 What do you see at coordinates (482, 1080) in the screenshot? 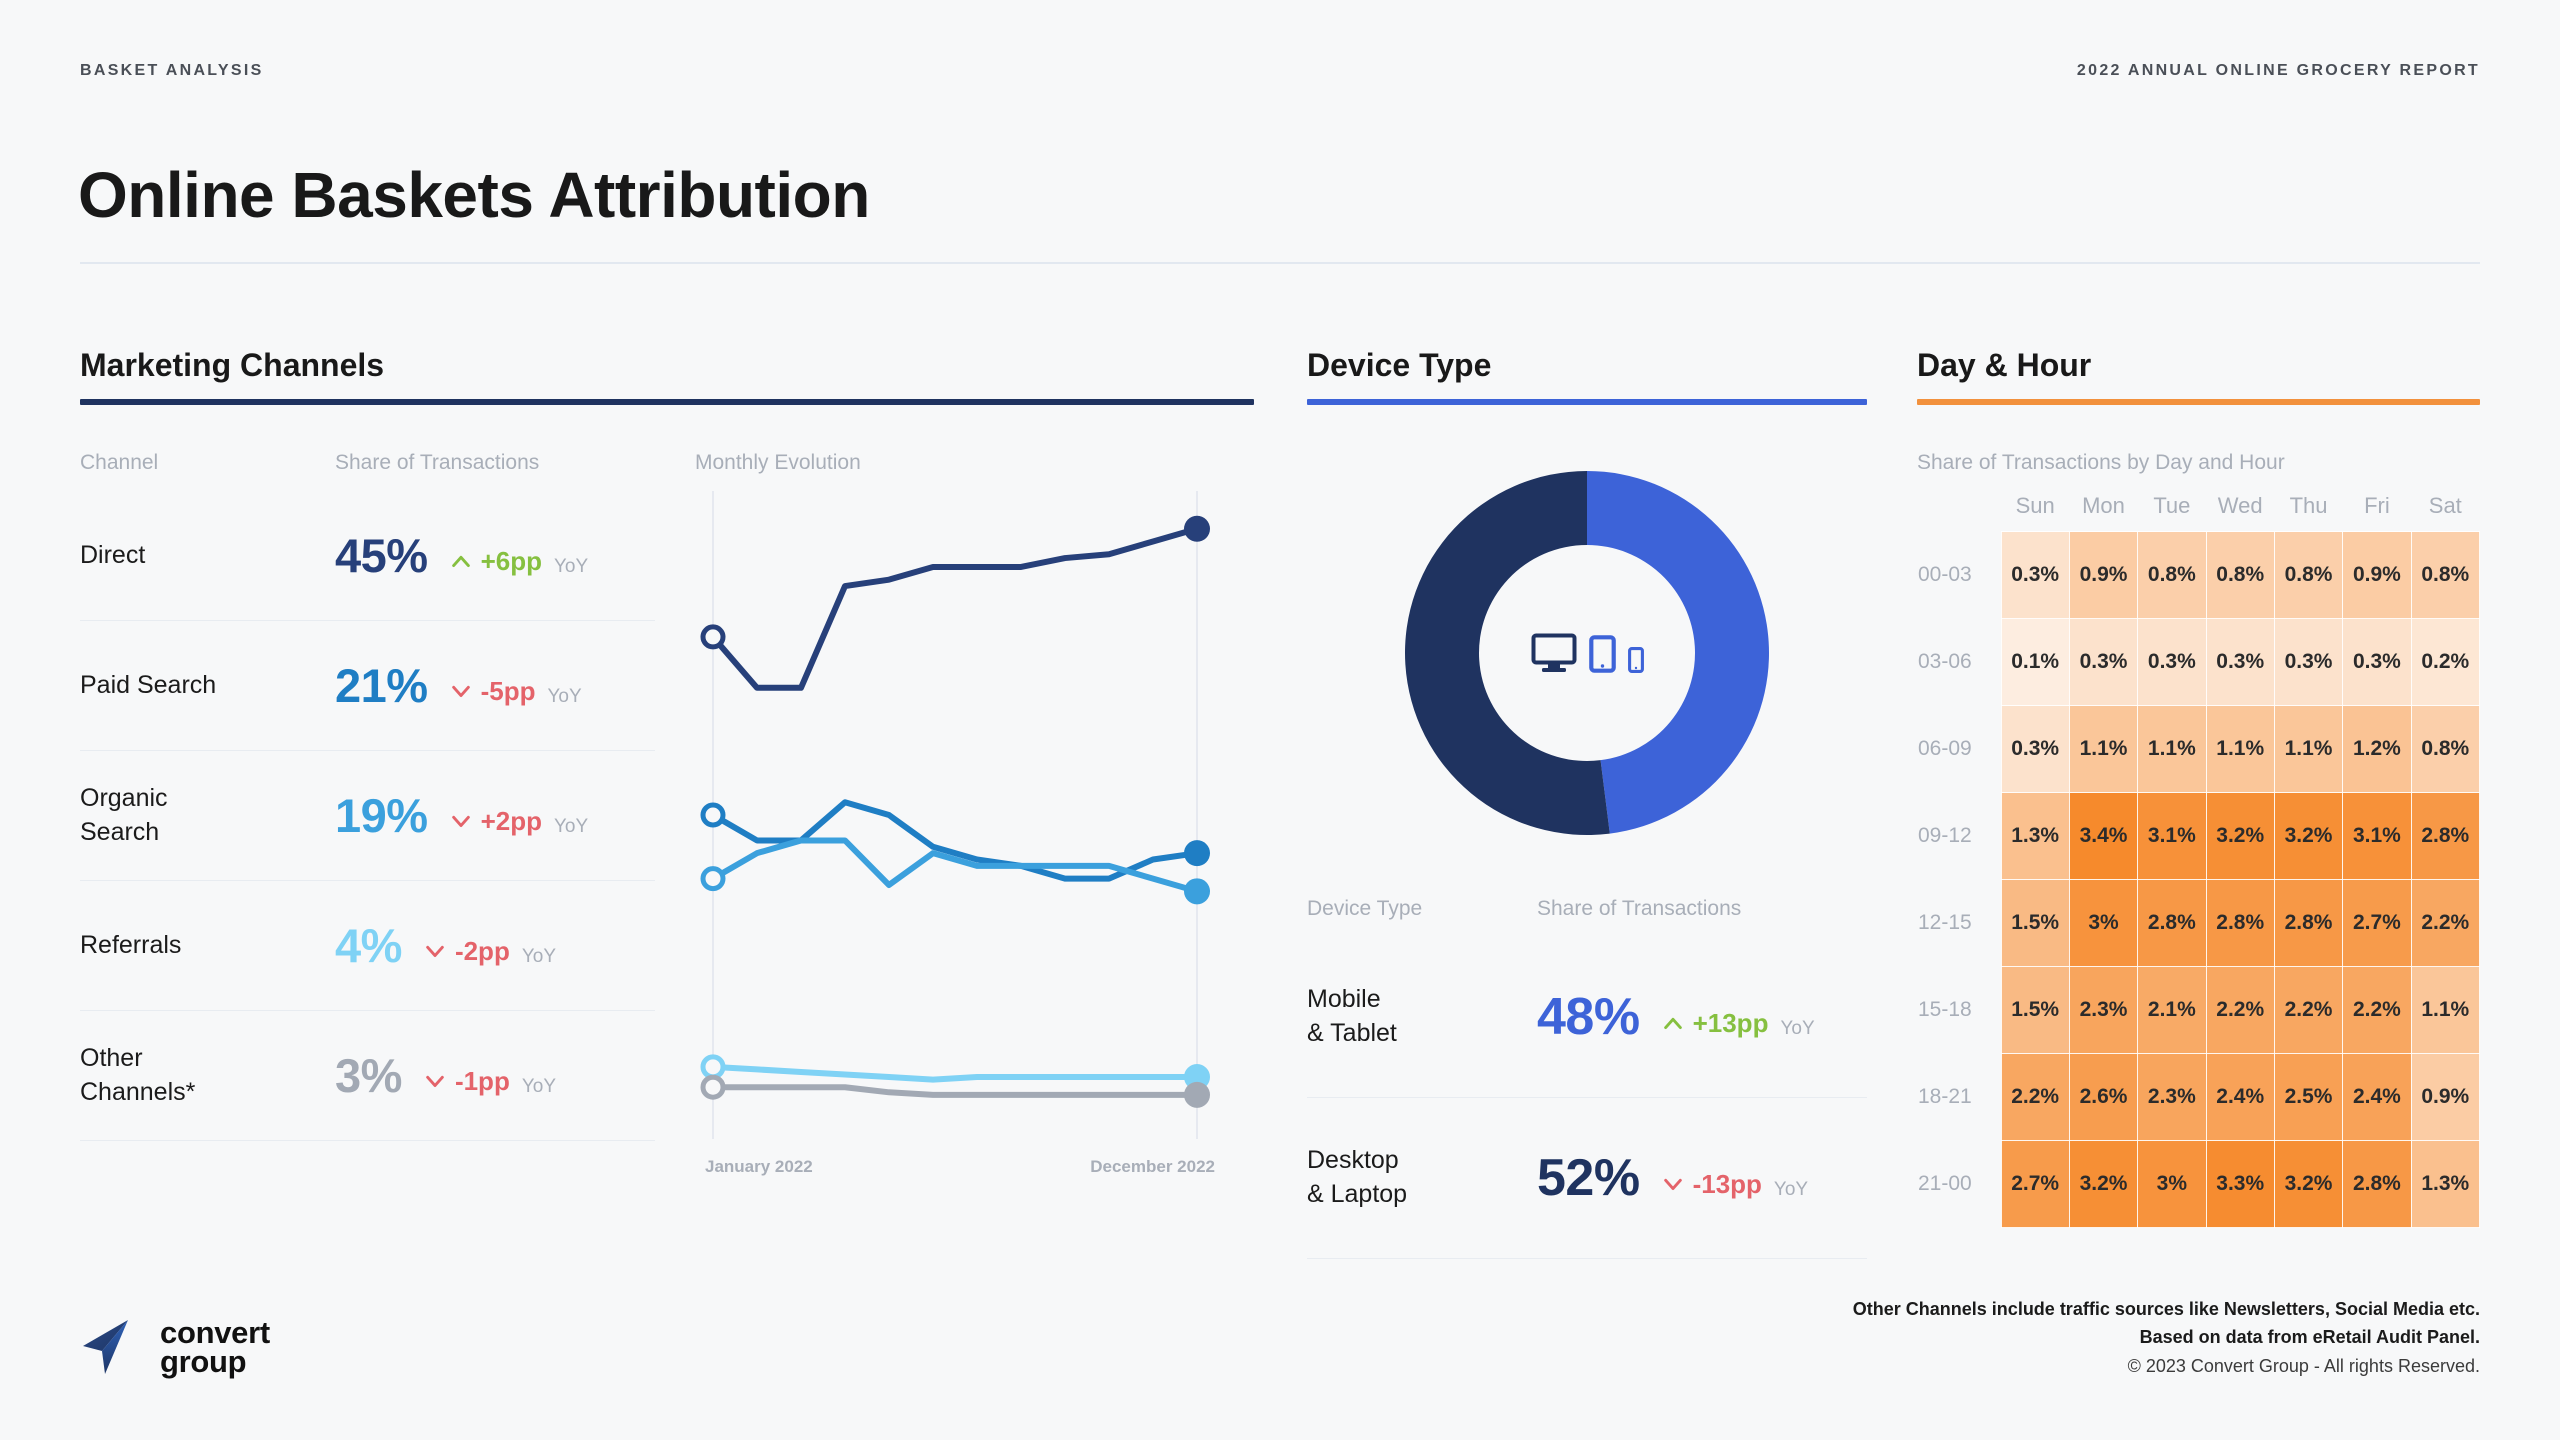
I see `channel-delta: -1pp` at bounding box center [482, 1080].